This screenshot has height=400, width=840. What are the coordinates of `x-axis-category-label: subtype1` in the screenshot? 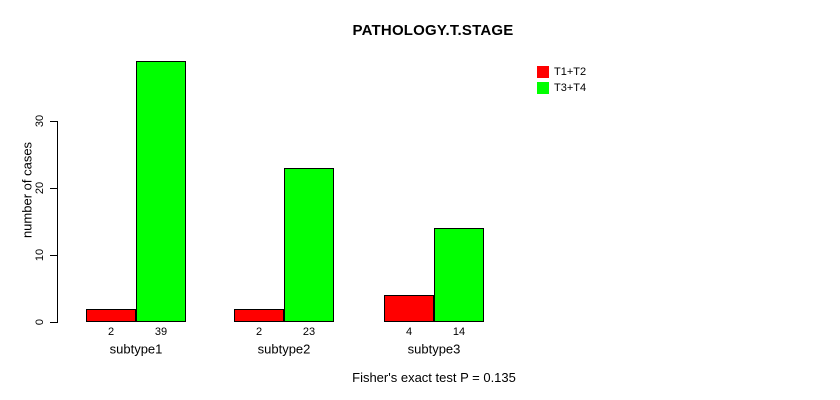 It's located at (136, 349).